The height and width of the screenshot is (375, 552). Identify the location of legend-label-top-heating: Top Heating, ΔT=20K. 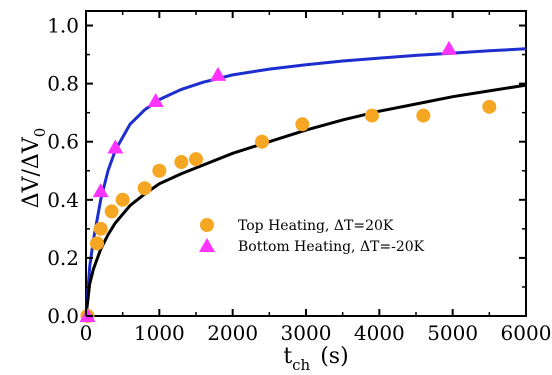
(316, 226).